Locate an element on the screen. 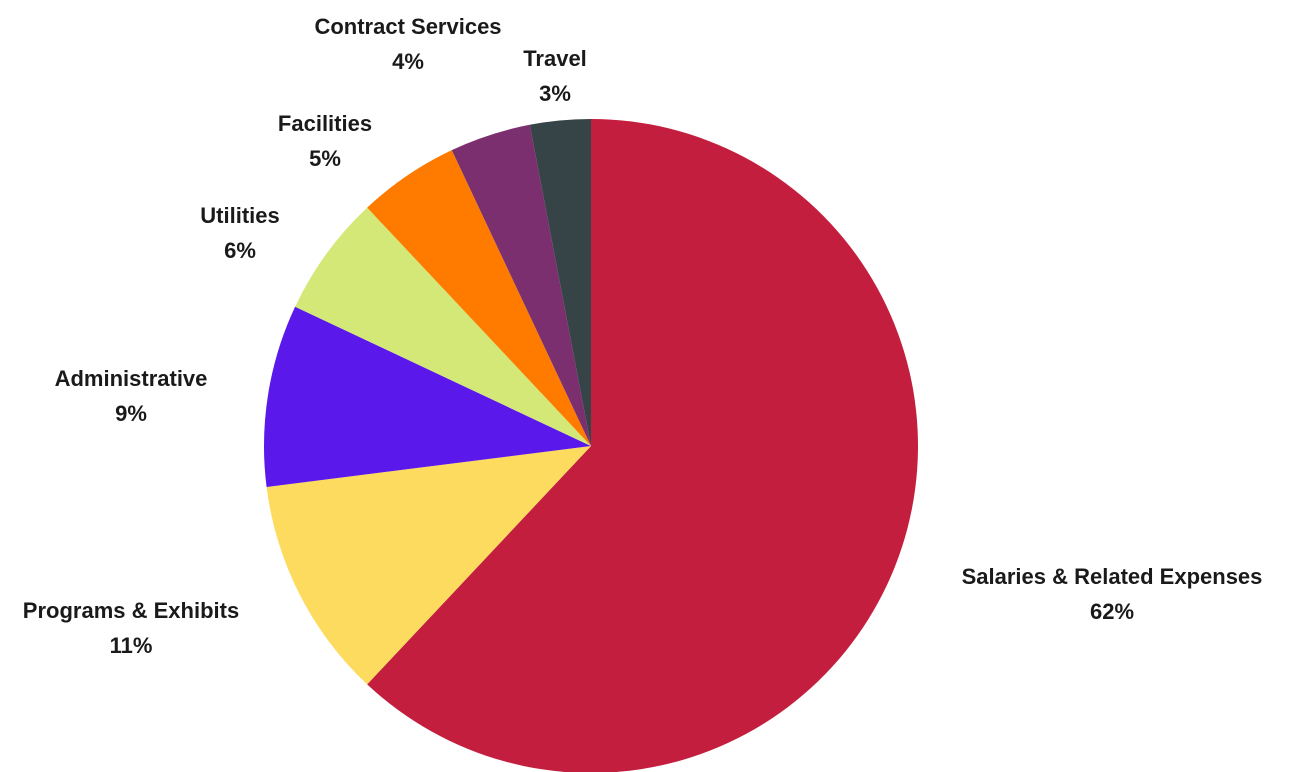  slice-value-programs-exhibits: 11% is located at coordinates (131, 645).